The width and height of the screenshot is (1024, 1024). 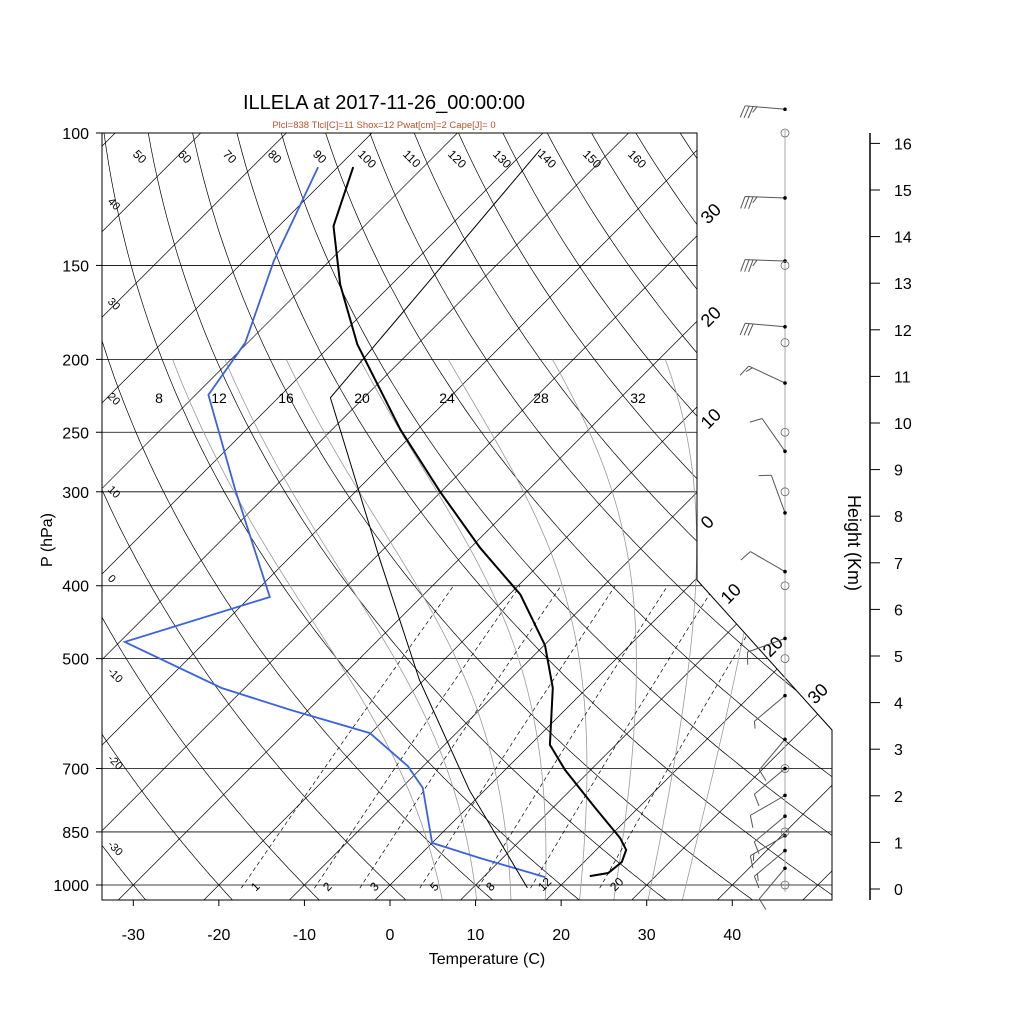 What do you see at coordinates (898, 657) in the screenshot?
I see `height-tick-label: 5` at bounding box center [898, 657].